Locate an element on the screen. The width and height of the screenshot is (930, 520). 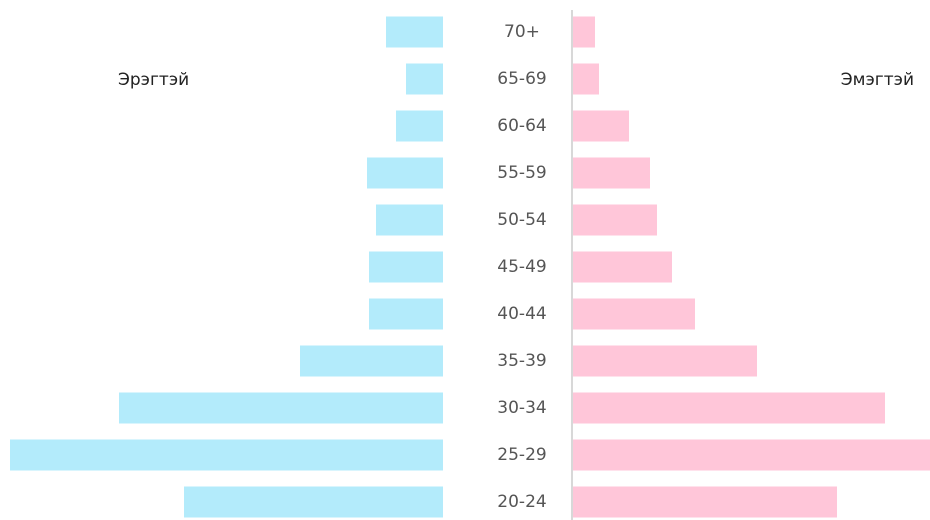
category-label-40-44: 40-44 is located at coordinates (521, 314).